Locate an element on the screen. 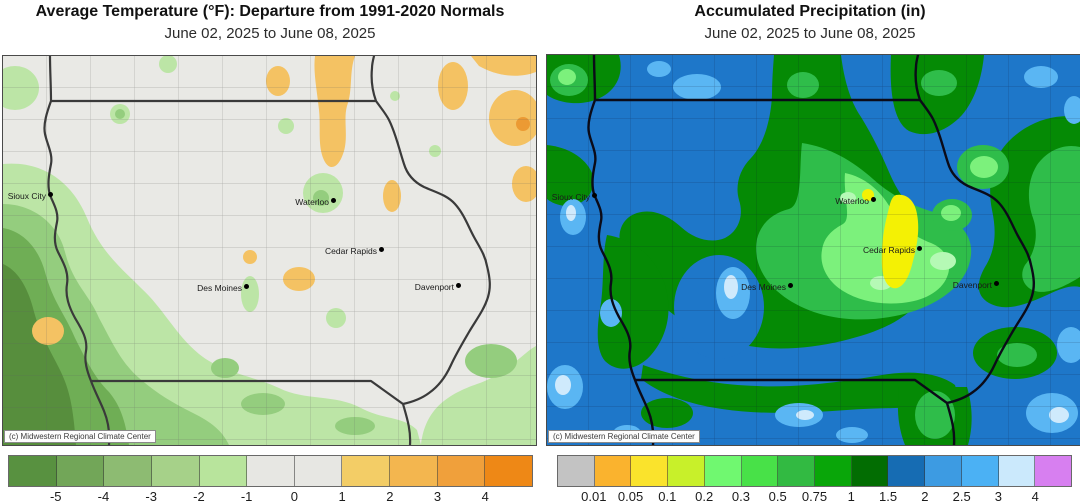 The height and width of the screenshot is (504, 1080). precipitation-colorbar: 0.01 0.05 0.1 0.2 0.3 0.5 0.75 1 1.5 2 2.5 3 4 is located at coordinates (814, 479).